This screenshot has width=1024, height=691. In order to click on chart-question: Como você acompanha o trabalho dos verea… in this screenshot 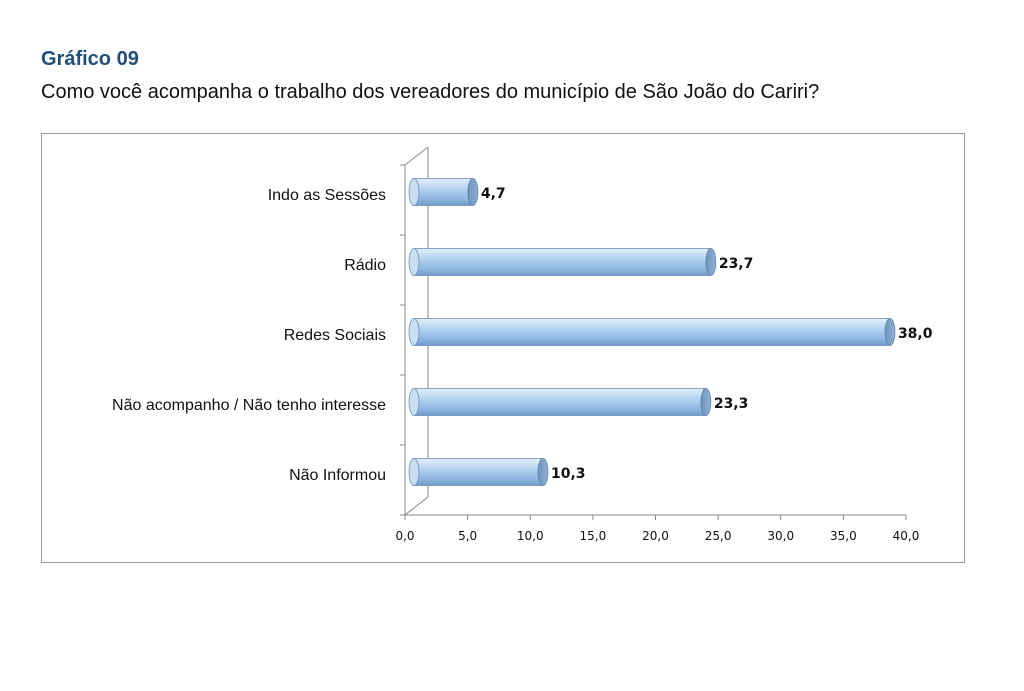, I will do `click(430, 92)`.